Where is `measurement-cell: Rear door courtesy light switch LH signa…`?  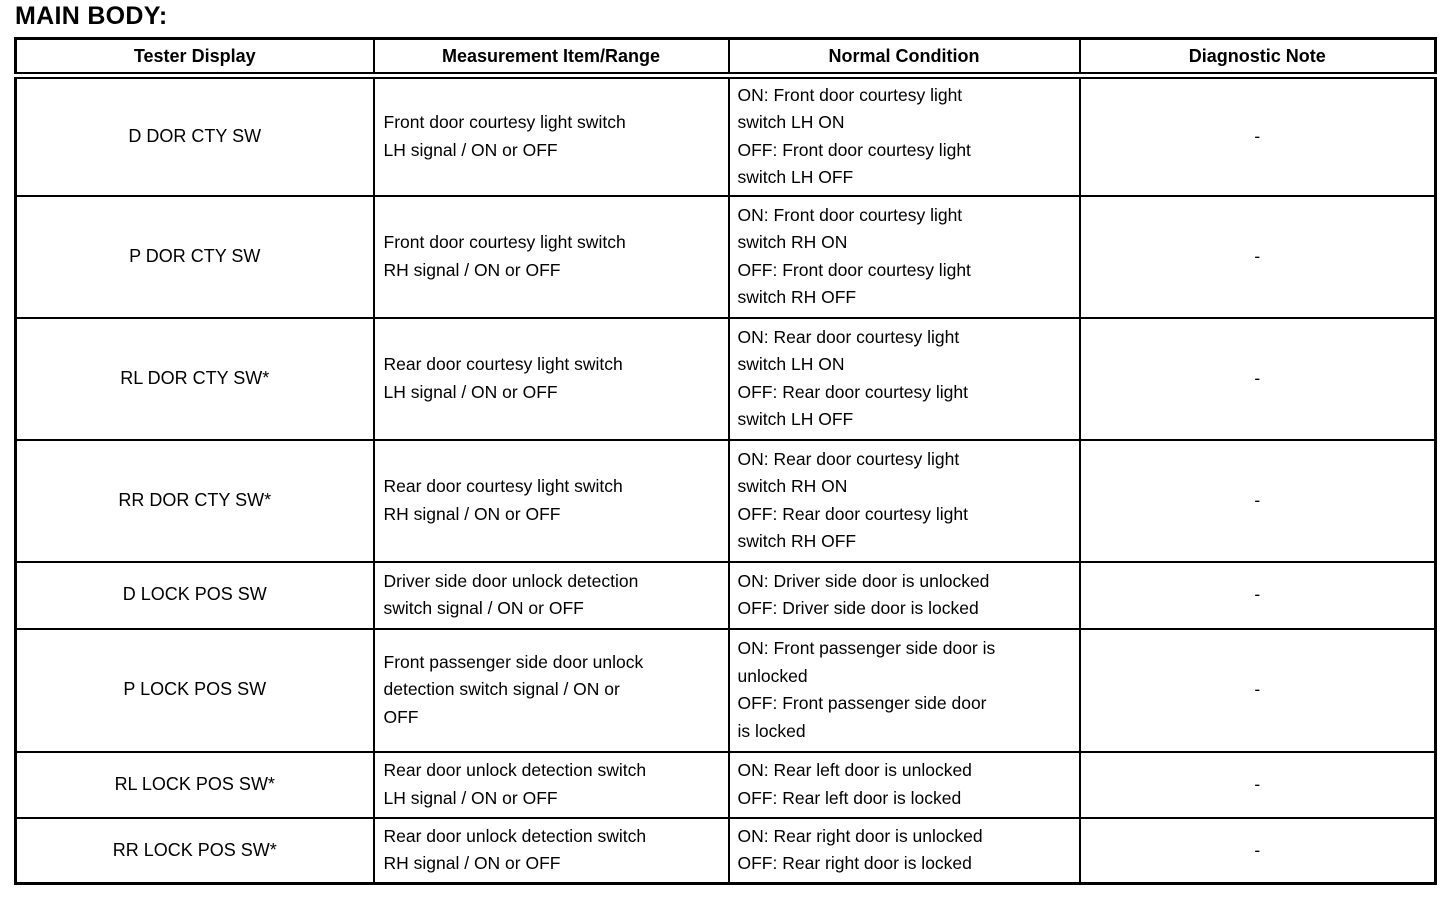
measurement-cell: Rear door courtesy light switch LH signa… is located at coordinates (551, 378).